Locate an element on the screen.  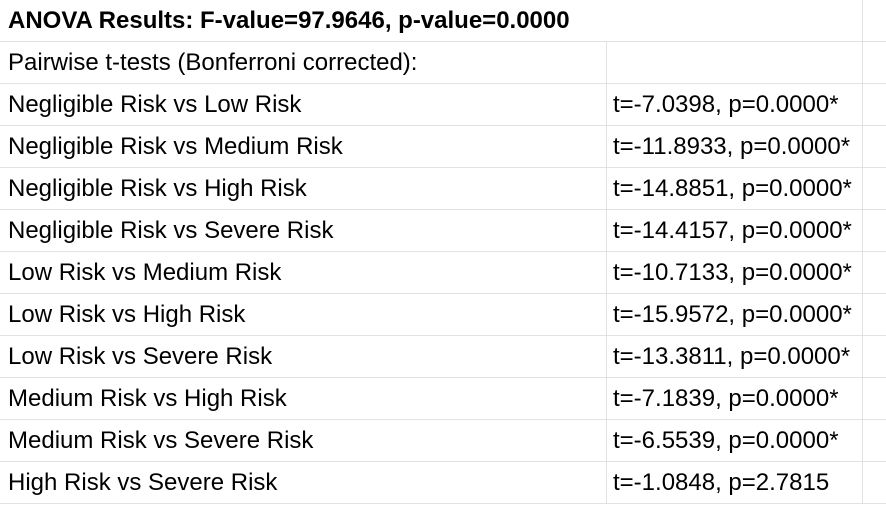
result-cell: t=-14.8851, p=0.0000* is located at coordinates (734, 188).